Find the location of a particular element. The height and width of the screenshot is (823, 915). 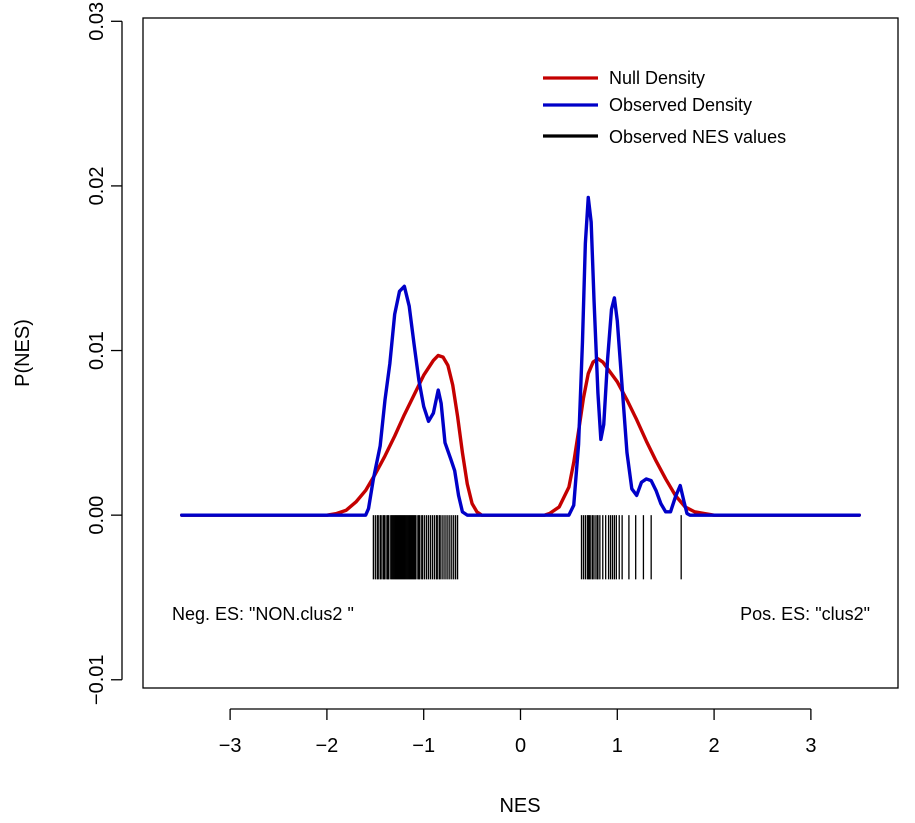

legend-label-observed-density: Observed Density is located at coordinates (680, 105).